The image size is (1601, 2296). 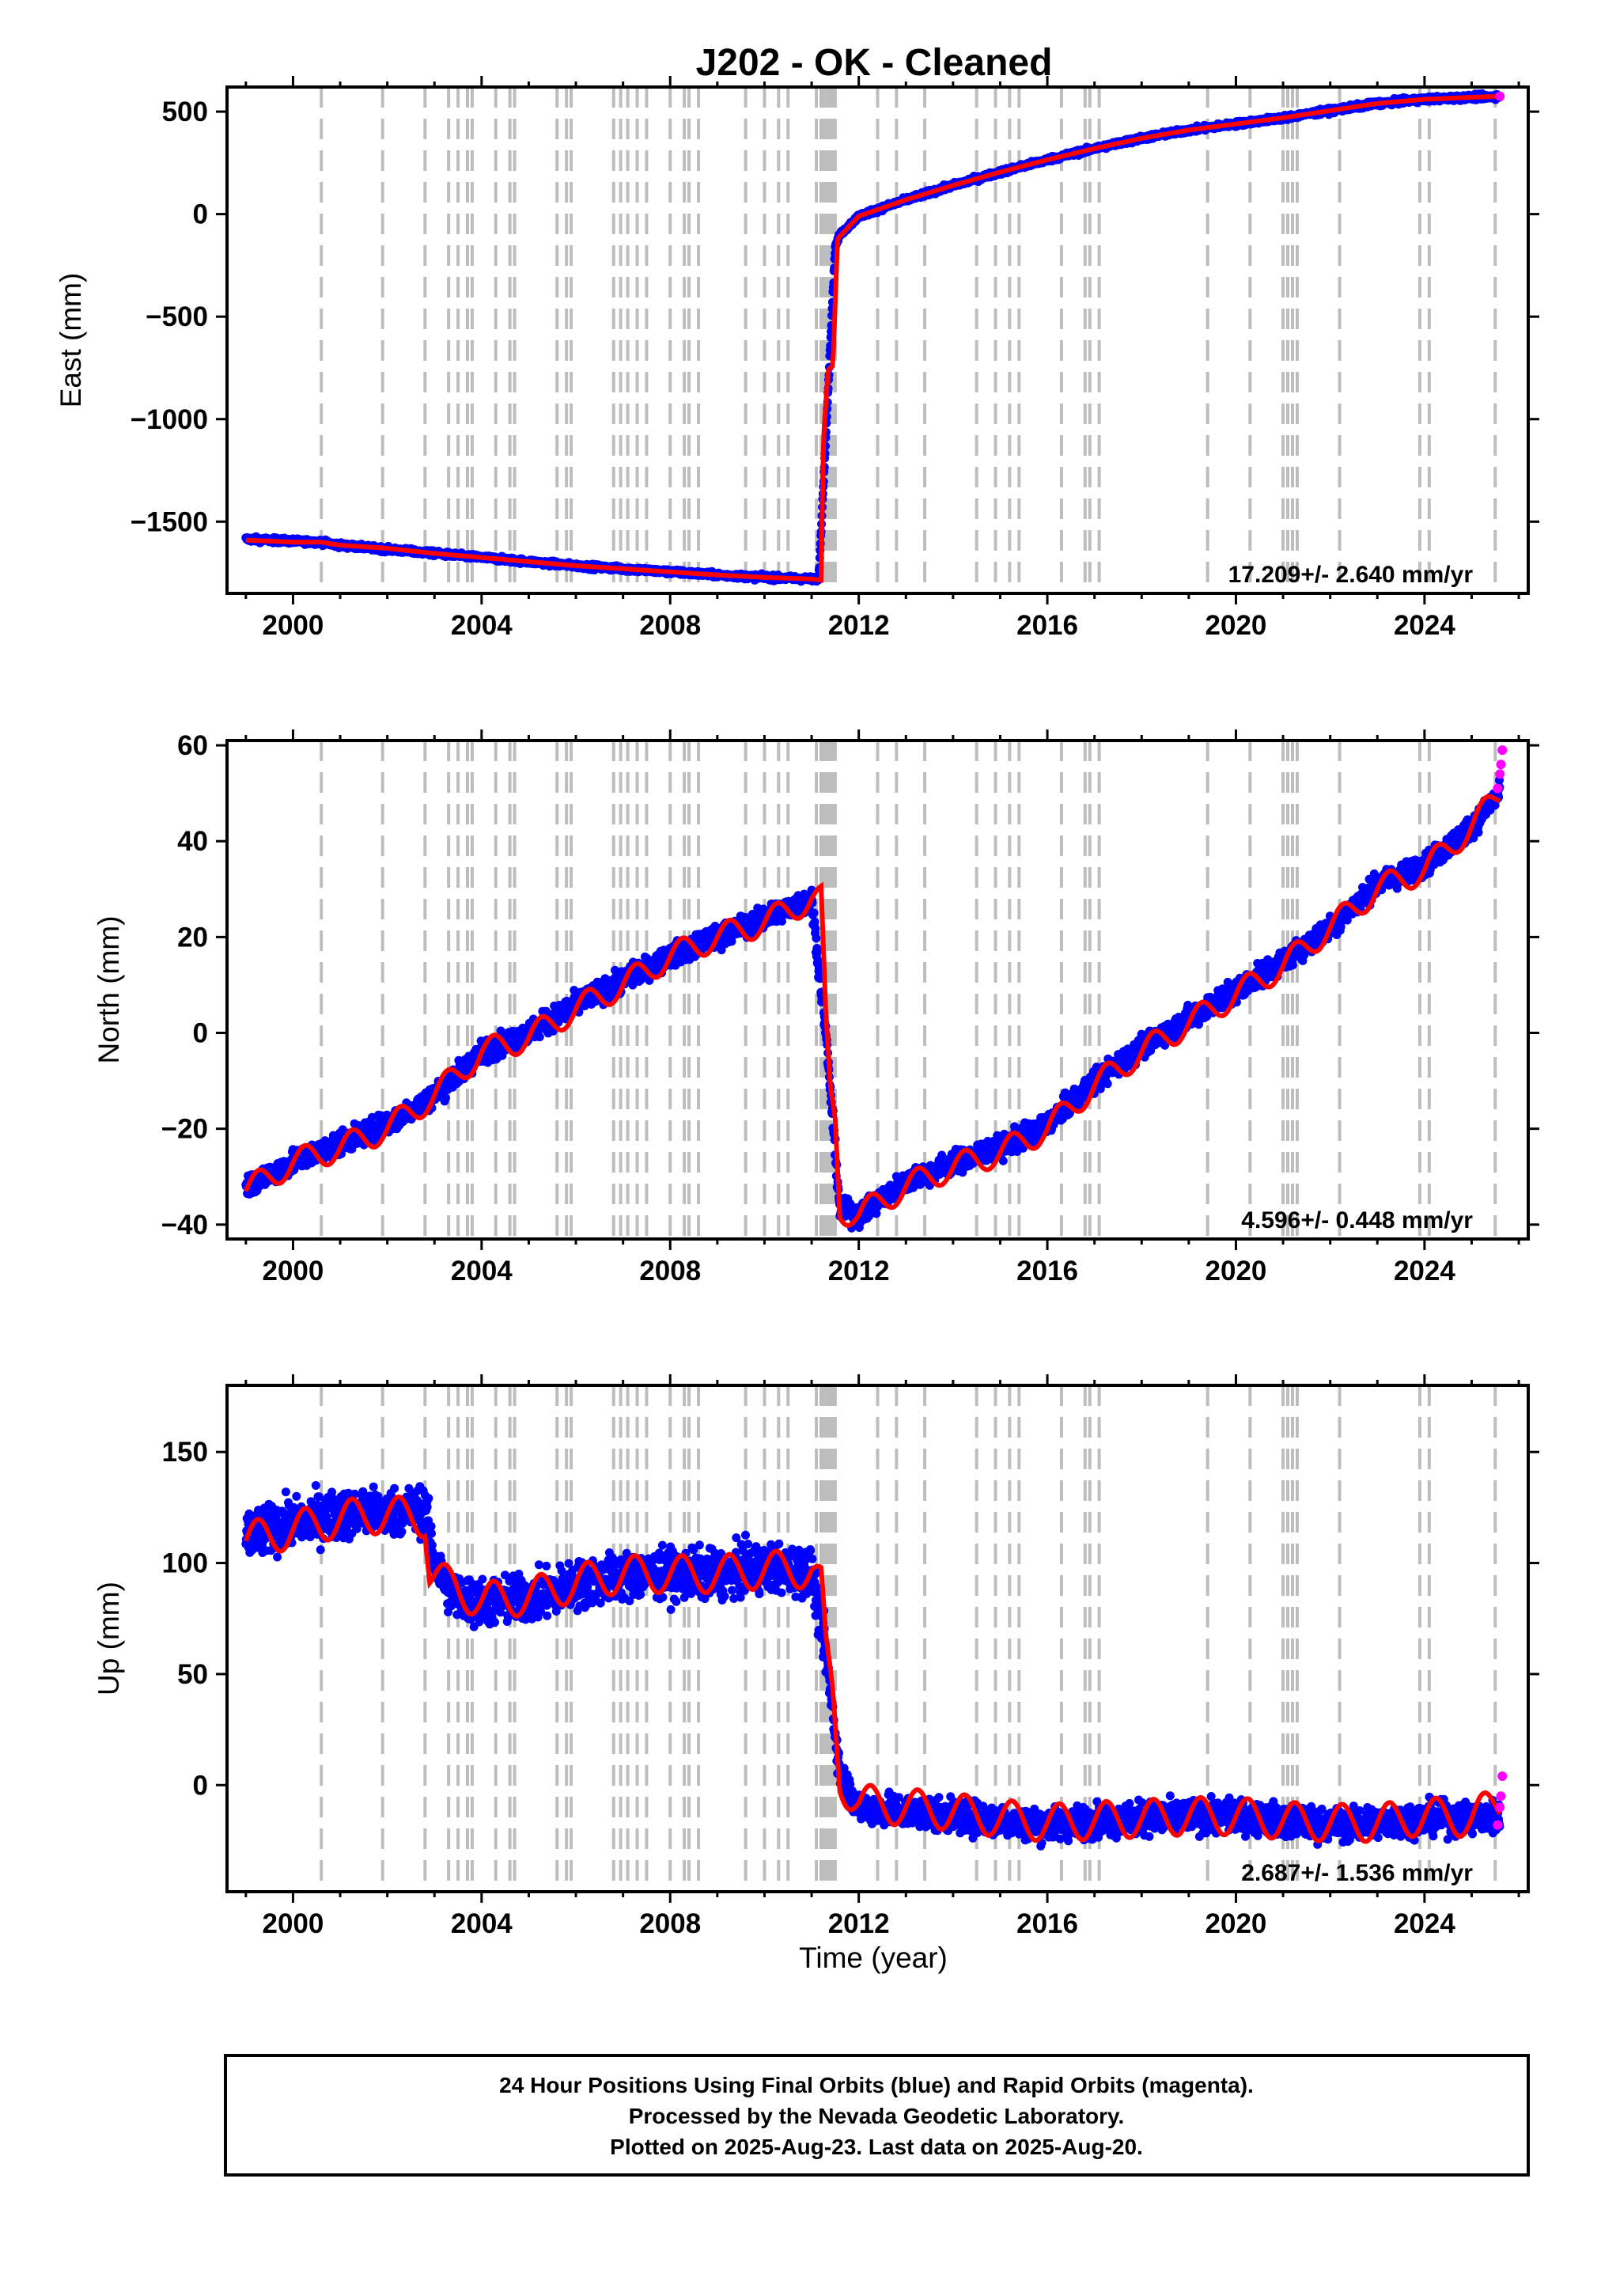 I want to click on rapid-orbit-point, so click(x=1500, y=96).